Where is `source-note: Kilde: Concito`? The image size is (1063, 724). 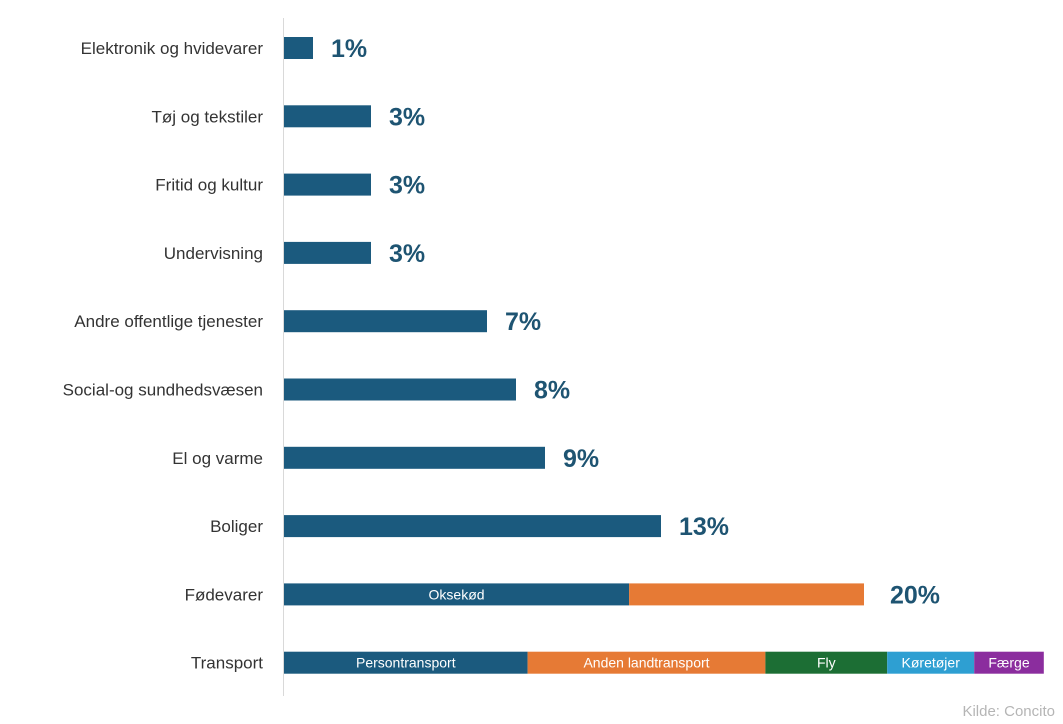 source-note: Kilde: Concito is located at coordinates (1008, 711).